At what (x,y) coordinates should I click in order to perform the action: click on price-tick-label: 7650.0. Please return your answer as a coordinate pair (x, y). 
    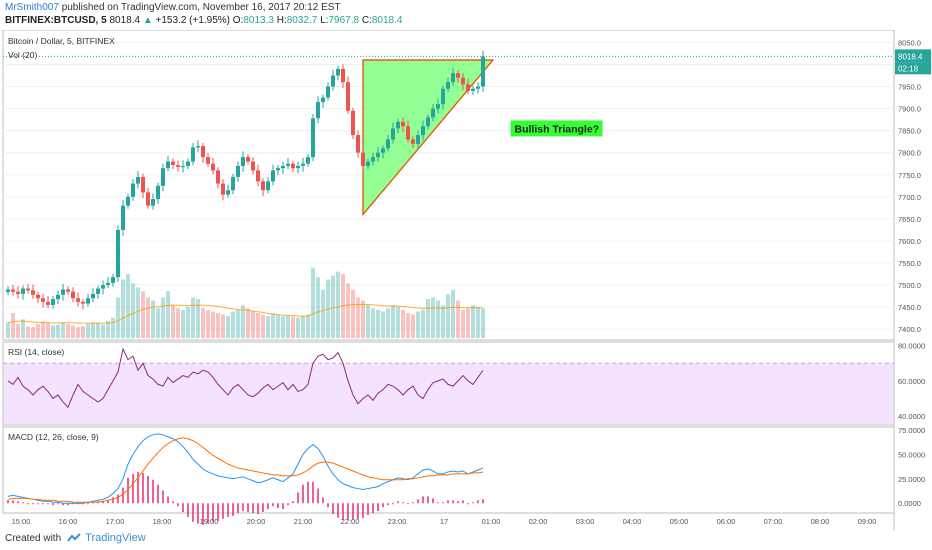
    Looking at the image, I should click on (909, 219).